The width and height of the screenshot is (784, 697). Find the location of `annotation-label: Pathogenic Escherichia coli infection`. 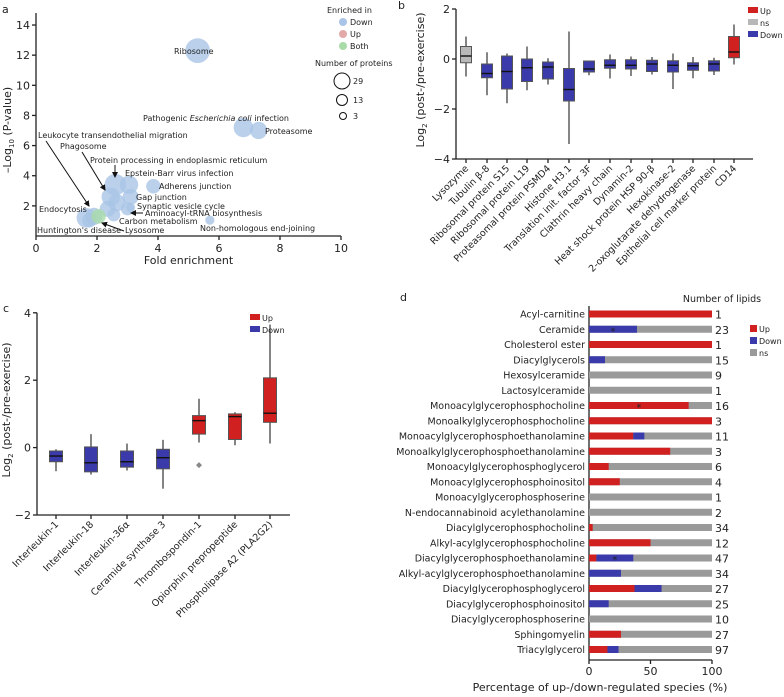

annotation-label: Pathogenic Escherichia coli infection is located at coordinates (216, 118).